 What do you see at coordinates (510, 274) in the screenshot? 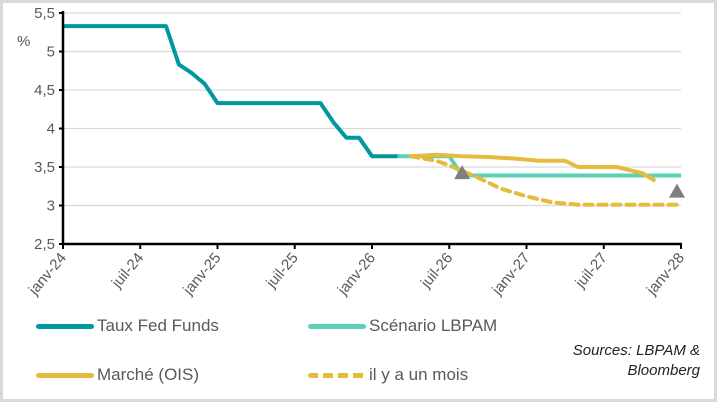
I see `x-tick-label: janv-27` at bounding box center [510, 274].